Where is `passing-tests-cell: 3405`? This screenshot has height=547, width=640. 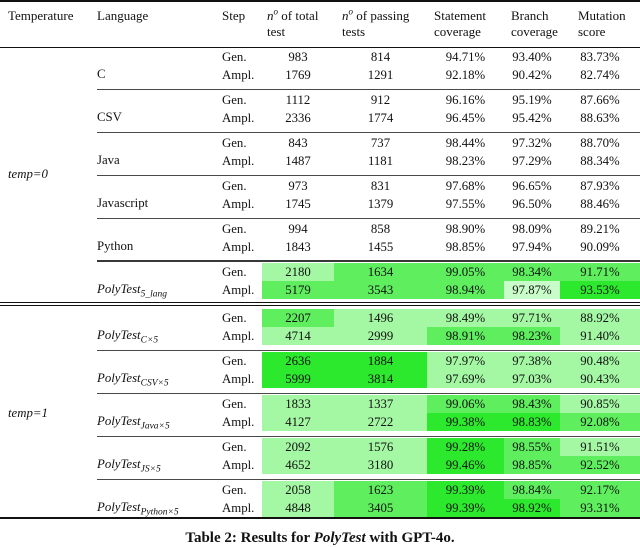
passing-tests-cell: 3405 is located at coordinates (380, 508).